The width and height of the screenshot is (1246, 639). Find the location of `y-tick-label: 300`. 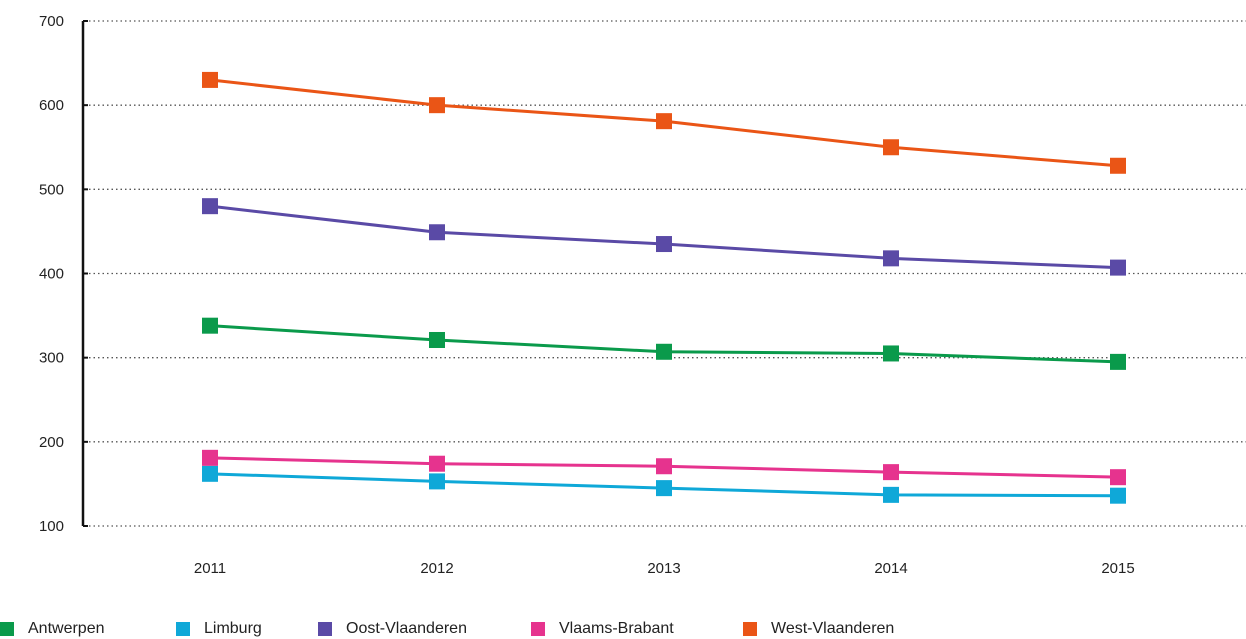

y-tick-label: 300 is located at coordinates (51, 358).